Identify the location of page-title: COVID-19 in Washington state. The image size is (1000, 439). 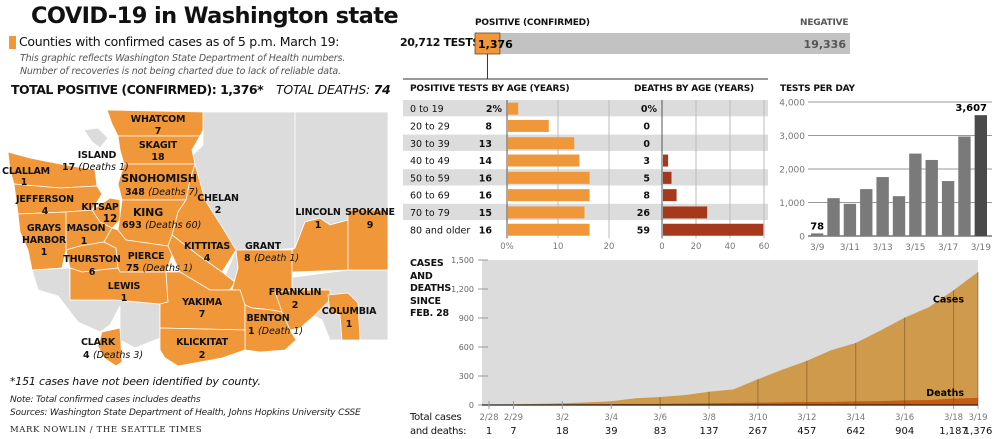
(215, 16).